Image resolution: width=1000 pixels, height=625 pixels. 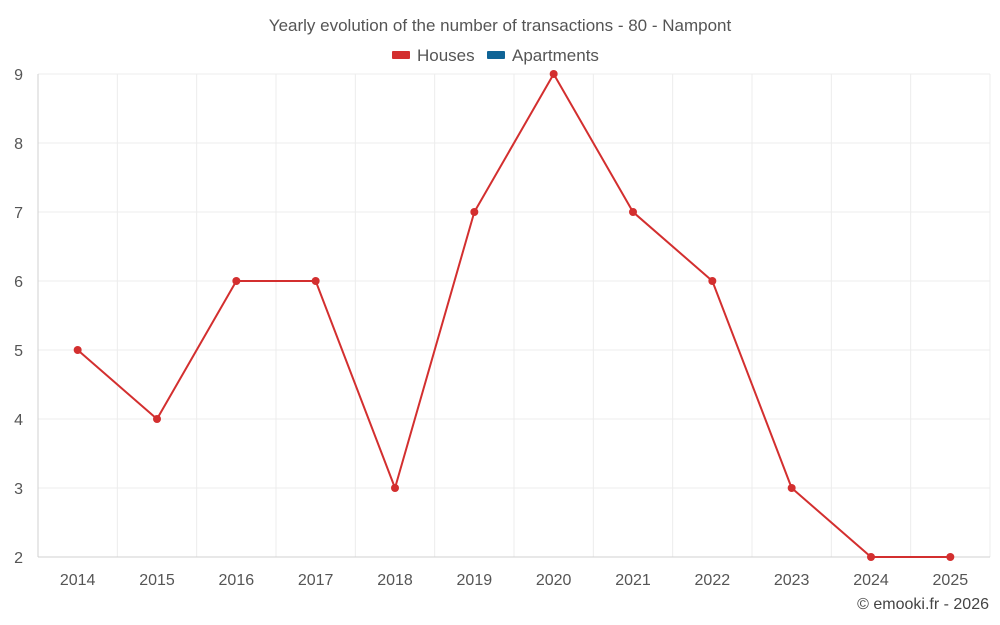 I want to click on legend-swatch-houses, so click(x=401, y=55).